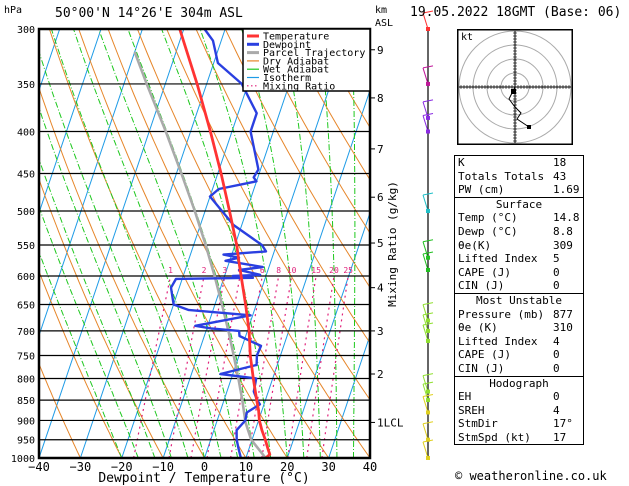  What do you see at coordinates (296, 70) in the screenshot?
I see `legend-label: Wet Adiabat` at bounding box center [296, 70].